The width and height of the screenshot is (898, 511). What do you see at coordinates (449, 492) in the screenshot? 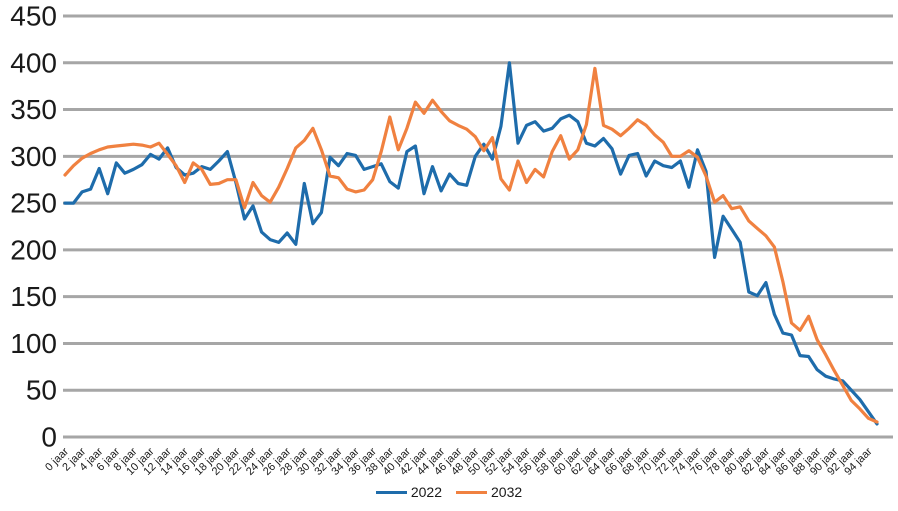
I see `chart-legend: 2022 2032` at bounding box center [449, 492].